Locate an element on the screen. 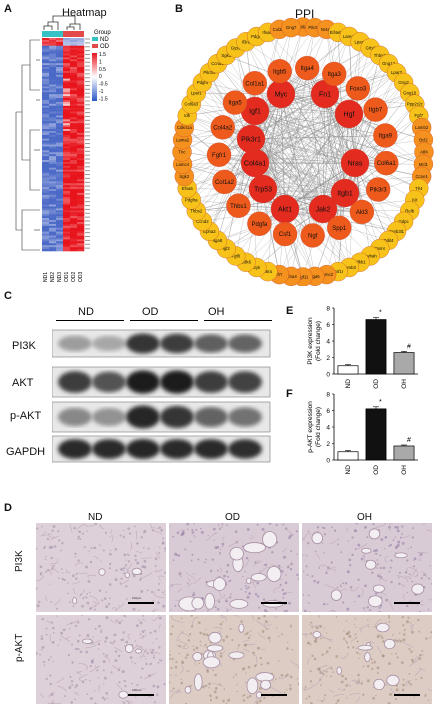 The height and width of the screenshot is (707, 437). tubule-lumen is located at coordinates (375, 601).